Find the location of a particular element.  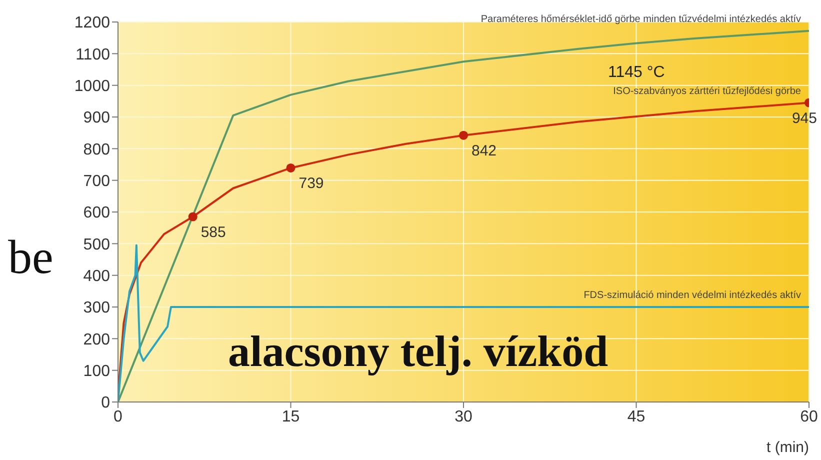

y-tick-label: 0 is located at coordinates (105, 403).